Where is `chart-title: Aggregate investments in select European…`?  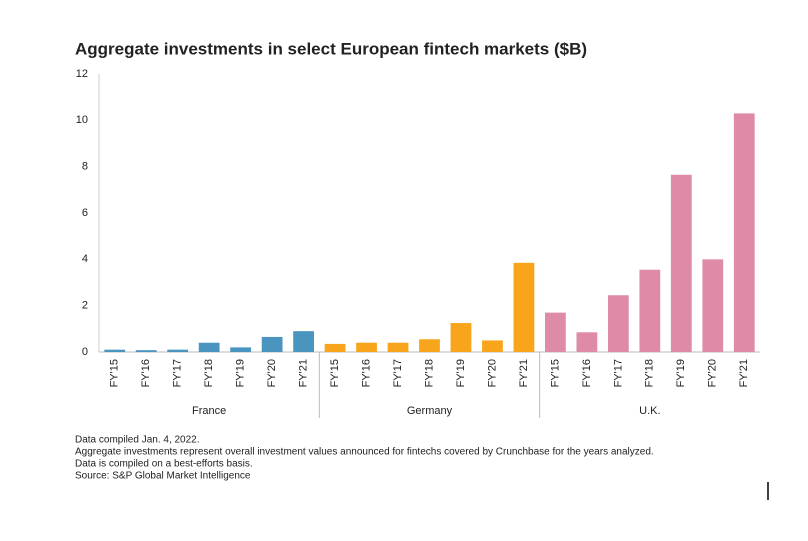 chart-title: Aggregate investments in select European… is located at coordinates (331, 48).